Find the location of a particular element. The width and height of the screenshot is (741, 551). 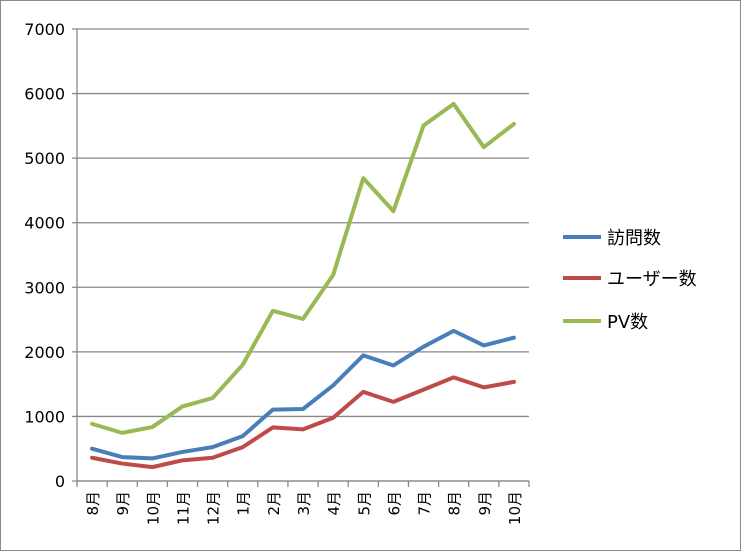

y-tick-label: 6000 is located at coordinates (44, 94).